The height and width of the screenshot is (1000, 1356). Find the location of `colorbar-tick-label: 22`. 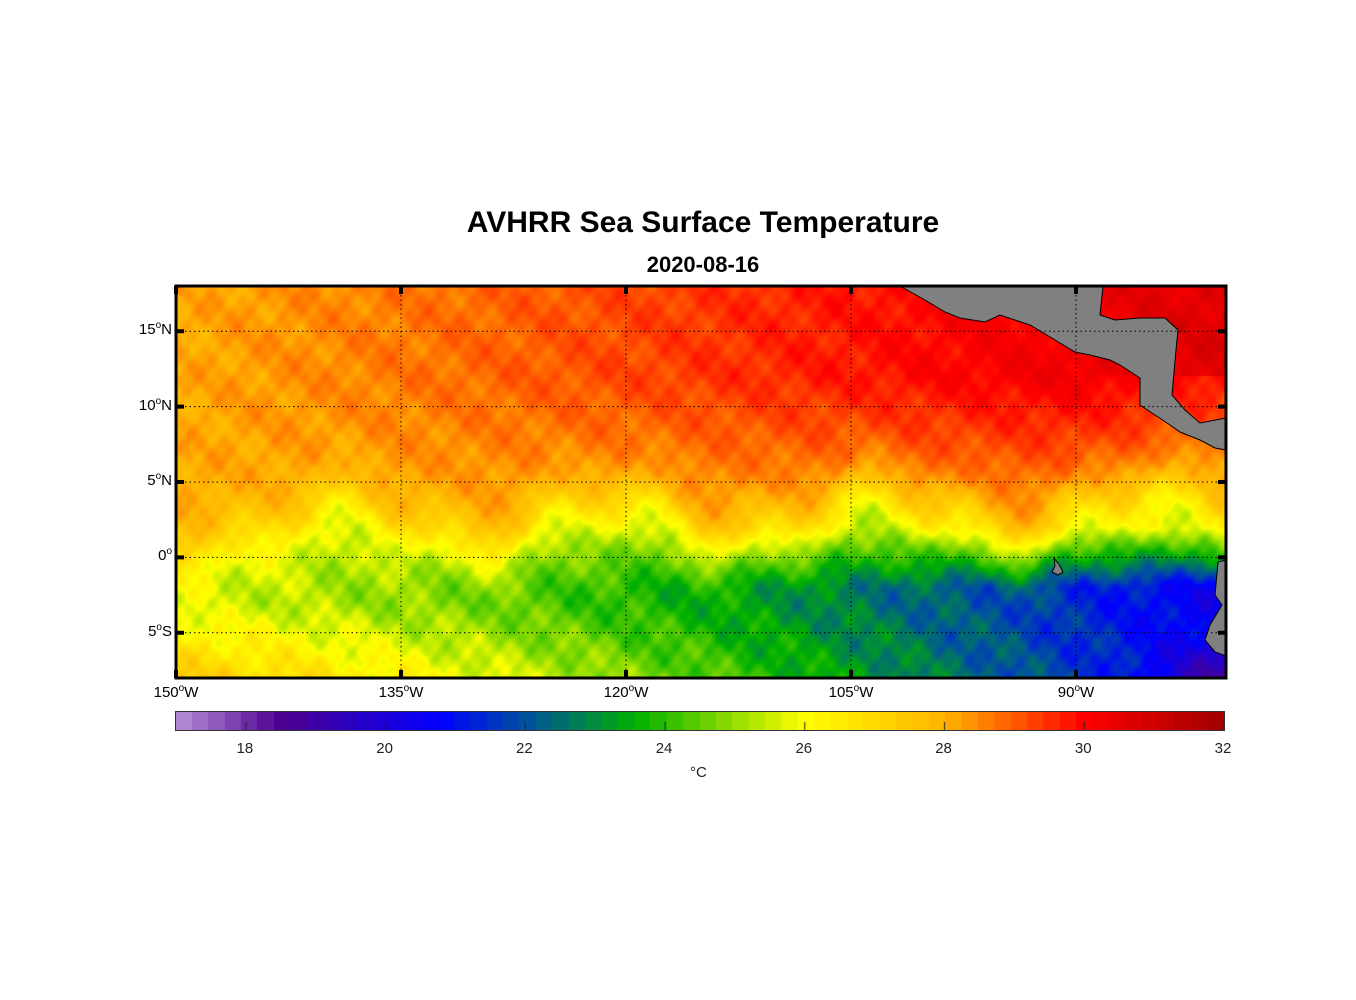

colorbar-tick-label: 22 is located at coordinates (524, 748).